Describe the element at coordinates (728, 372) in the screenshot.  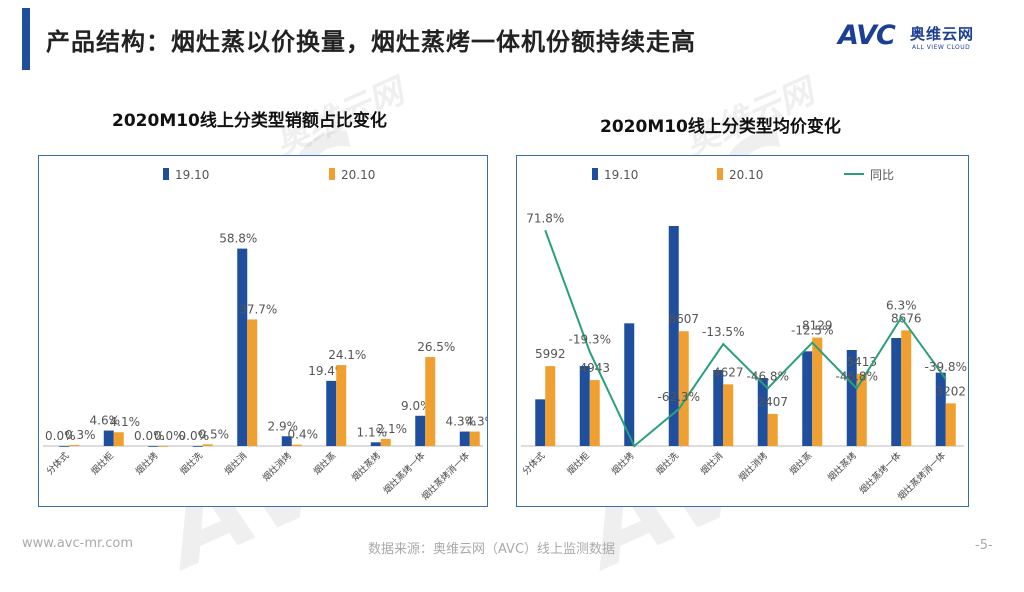
I see `data-label: 4627` at that location.